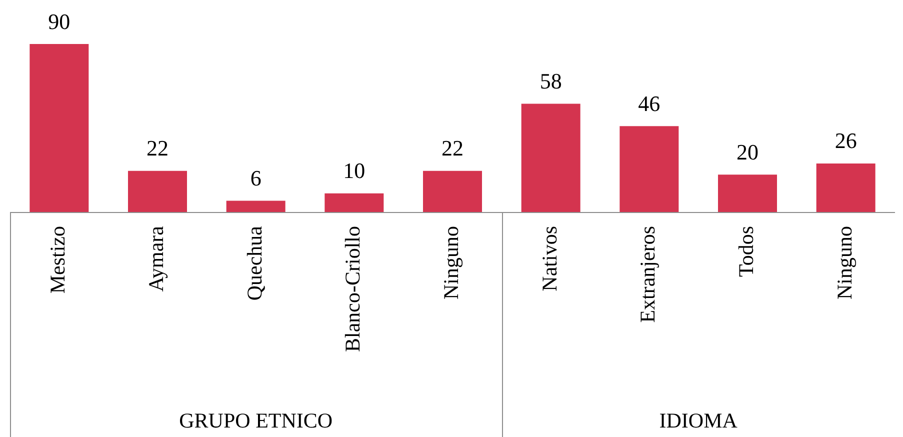  Describe the element at coordinates (648, 274) in the screenshot. I see `x-tick-label: Extranjeros` at that location.